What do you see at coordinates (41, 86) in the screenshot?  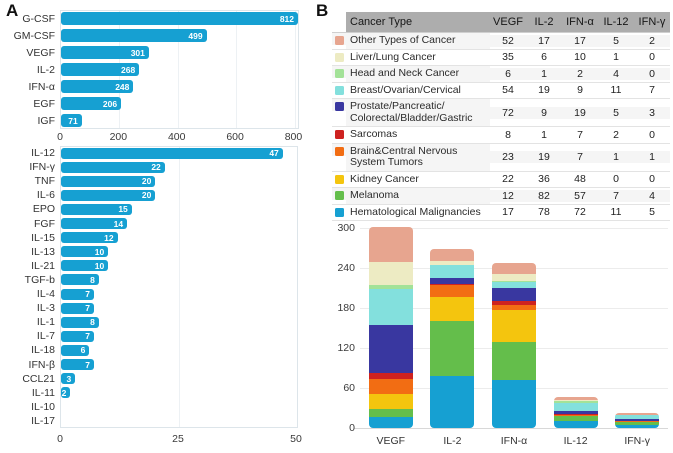 I see `category-label: IFN-α` at bounding box center [41, 86].